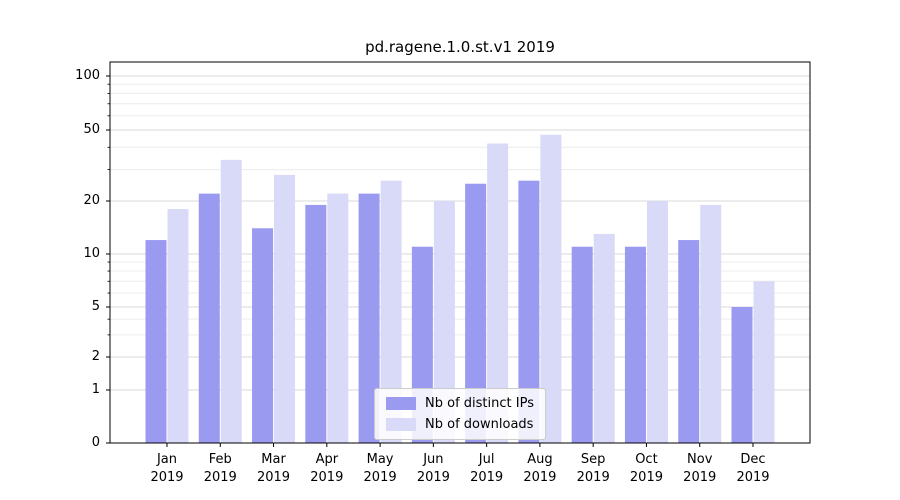 The height and width of the screenshot is (500, 900). What do you see at coordinates (285, 308) in the screenshot?
I see `bar-downloads-mar` at bounding box center [285, 308].